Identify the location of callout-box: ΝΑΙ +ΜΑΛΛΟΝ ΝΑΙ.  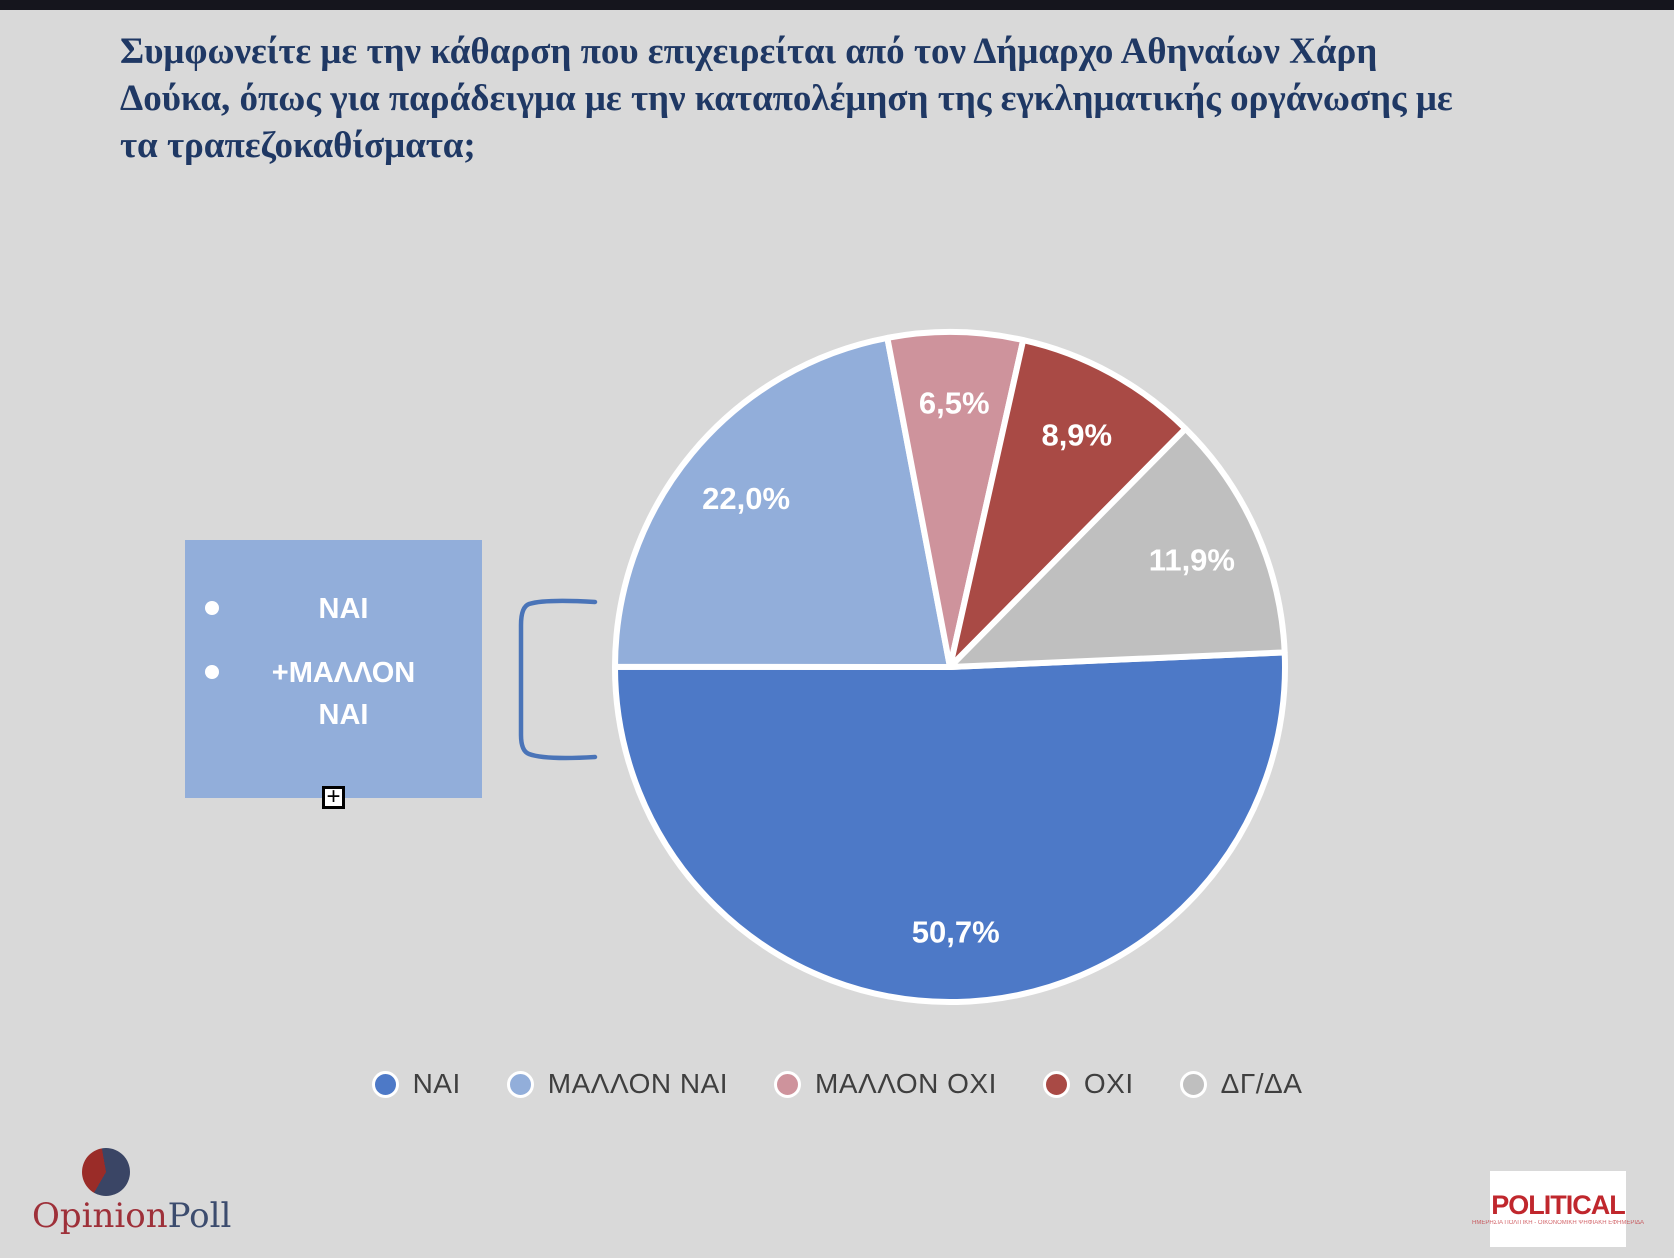
(333, 669).